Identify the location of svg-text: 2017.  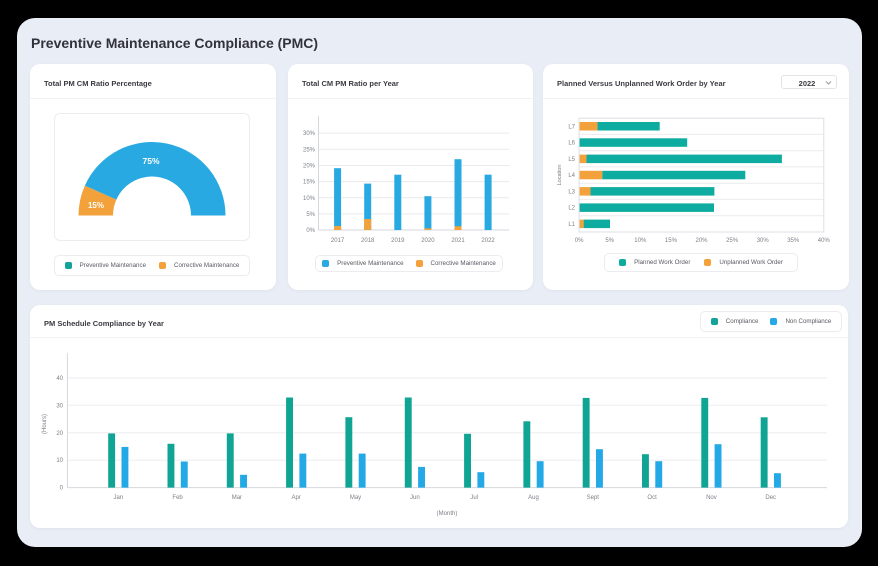
(338, 241).